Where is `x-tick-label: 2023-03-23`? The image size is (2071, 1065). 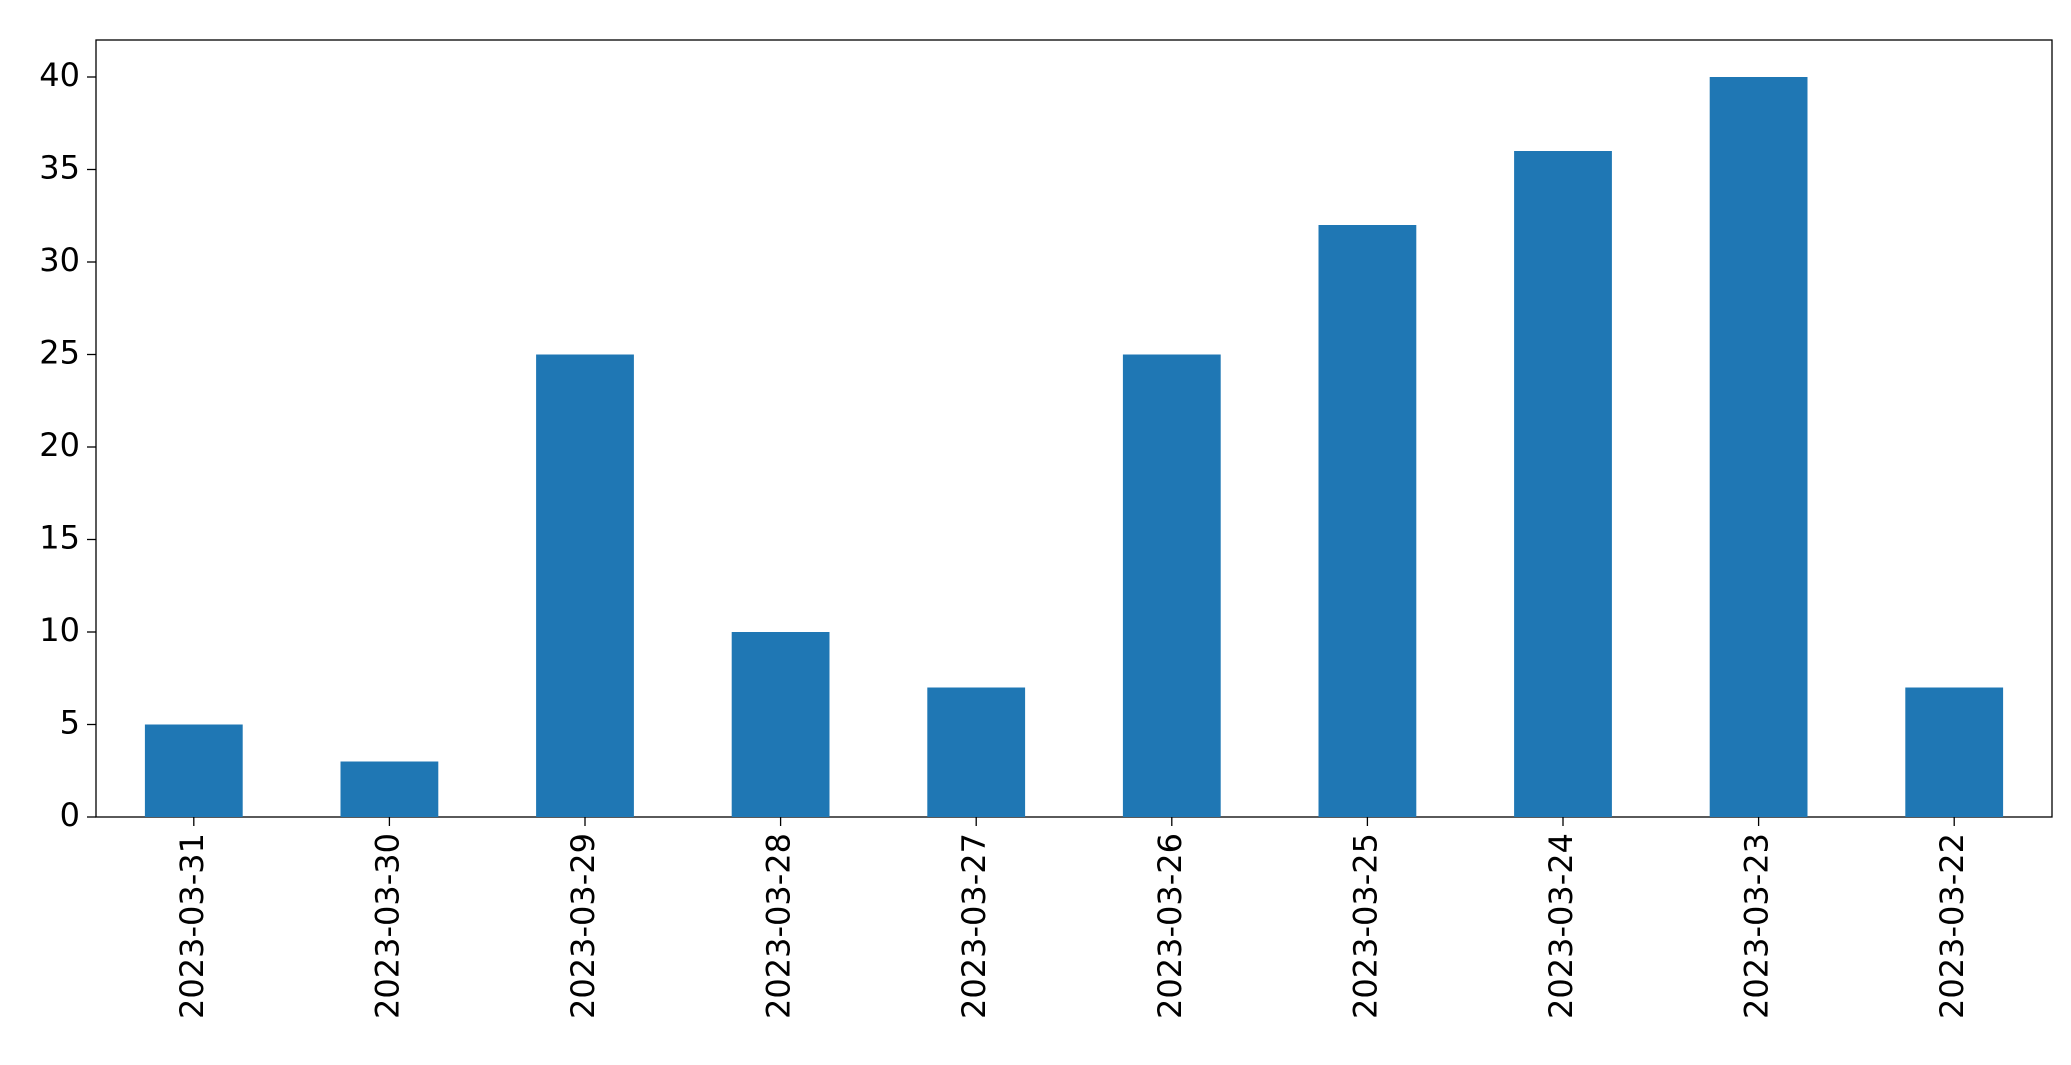
x-tick-label: 2023-03-23 is located at coordinates (1757, 926).